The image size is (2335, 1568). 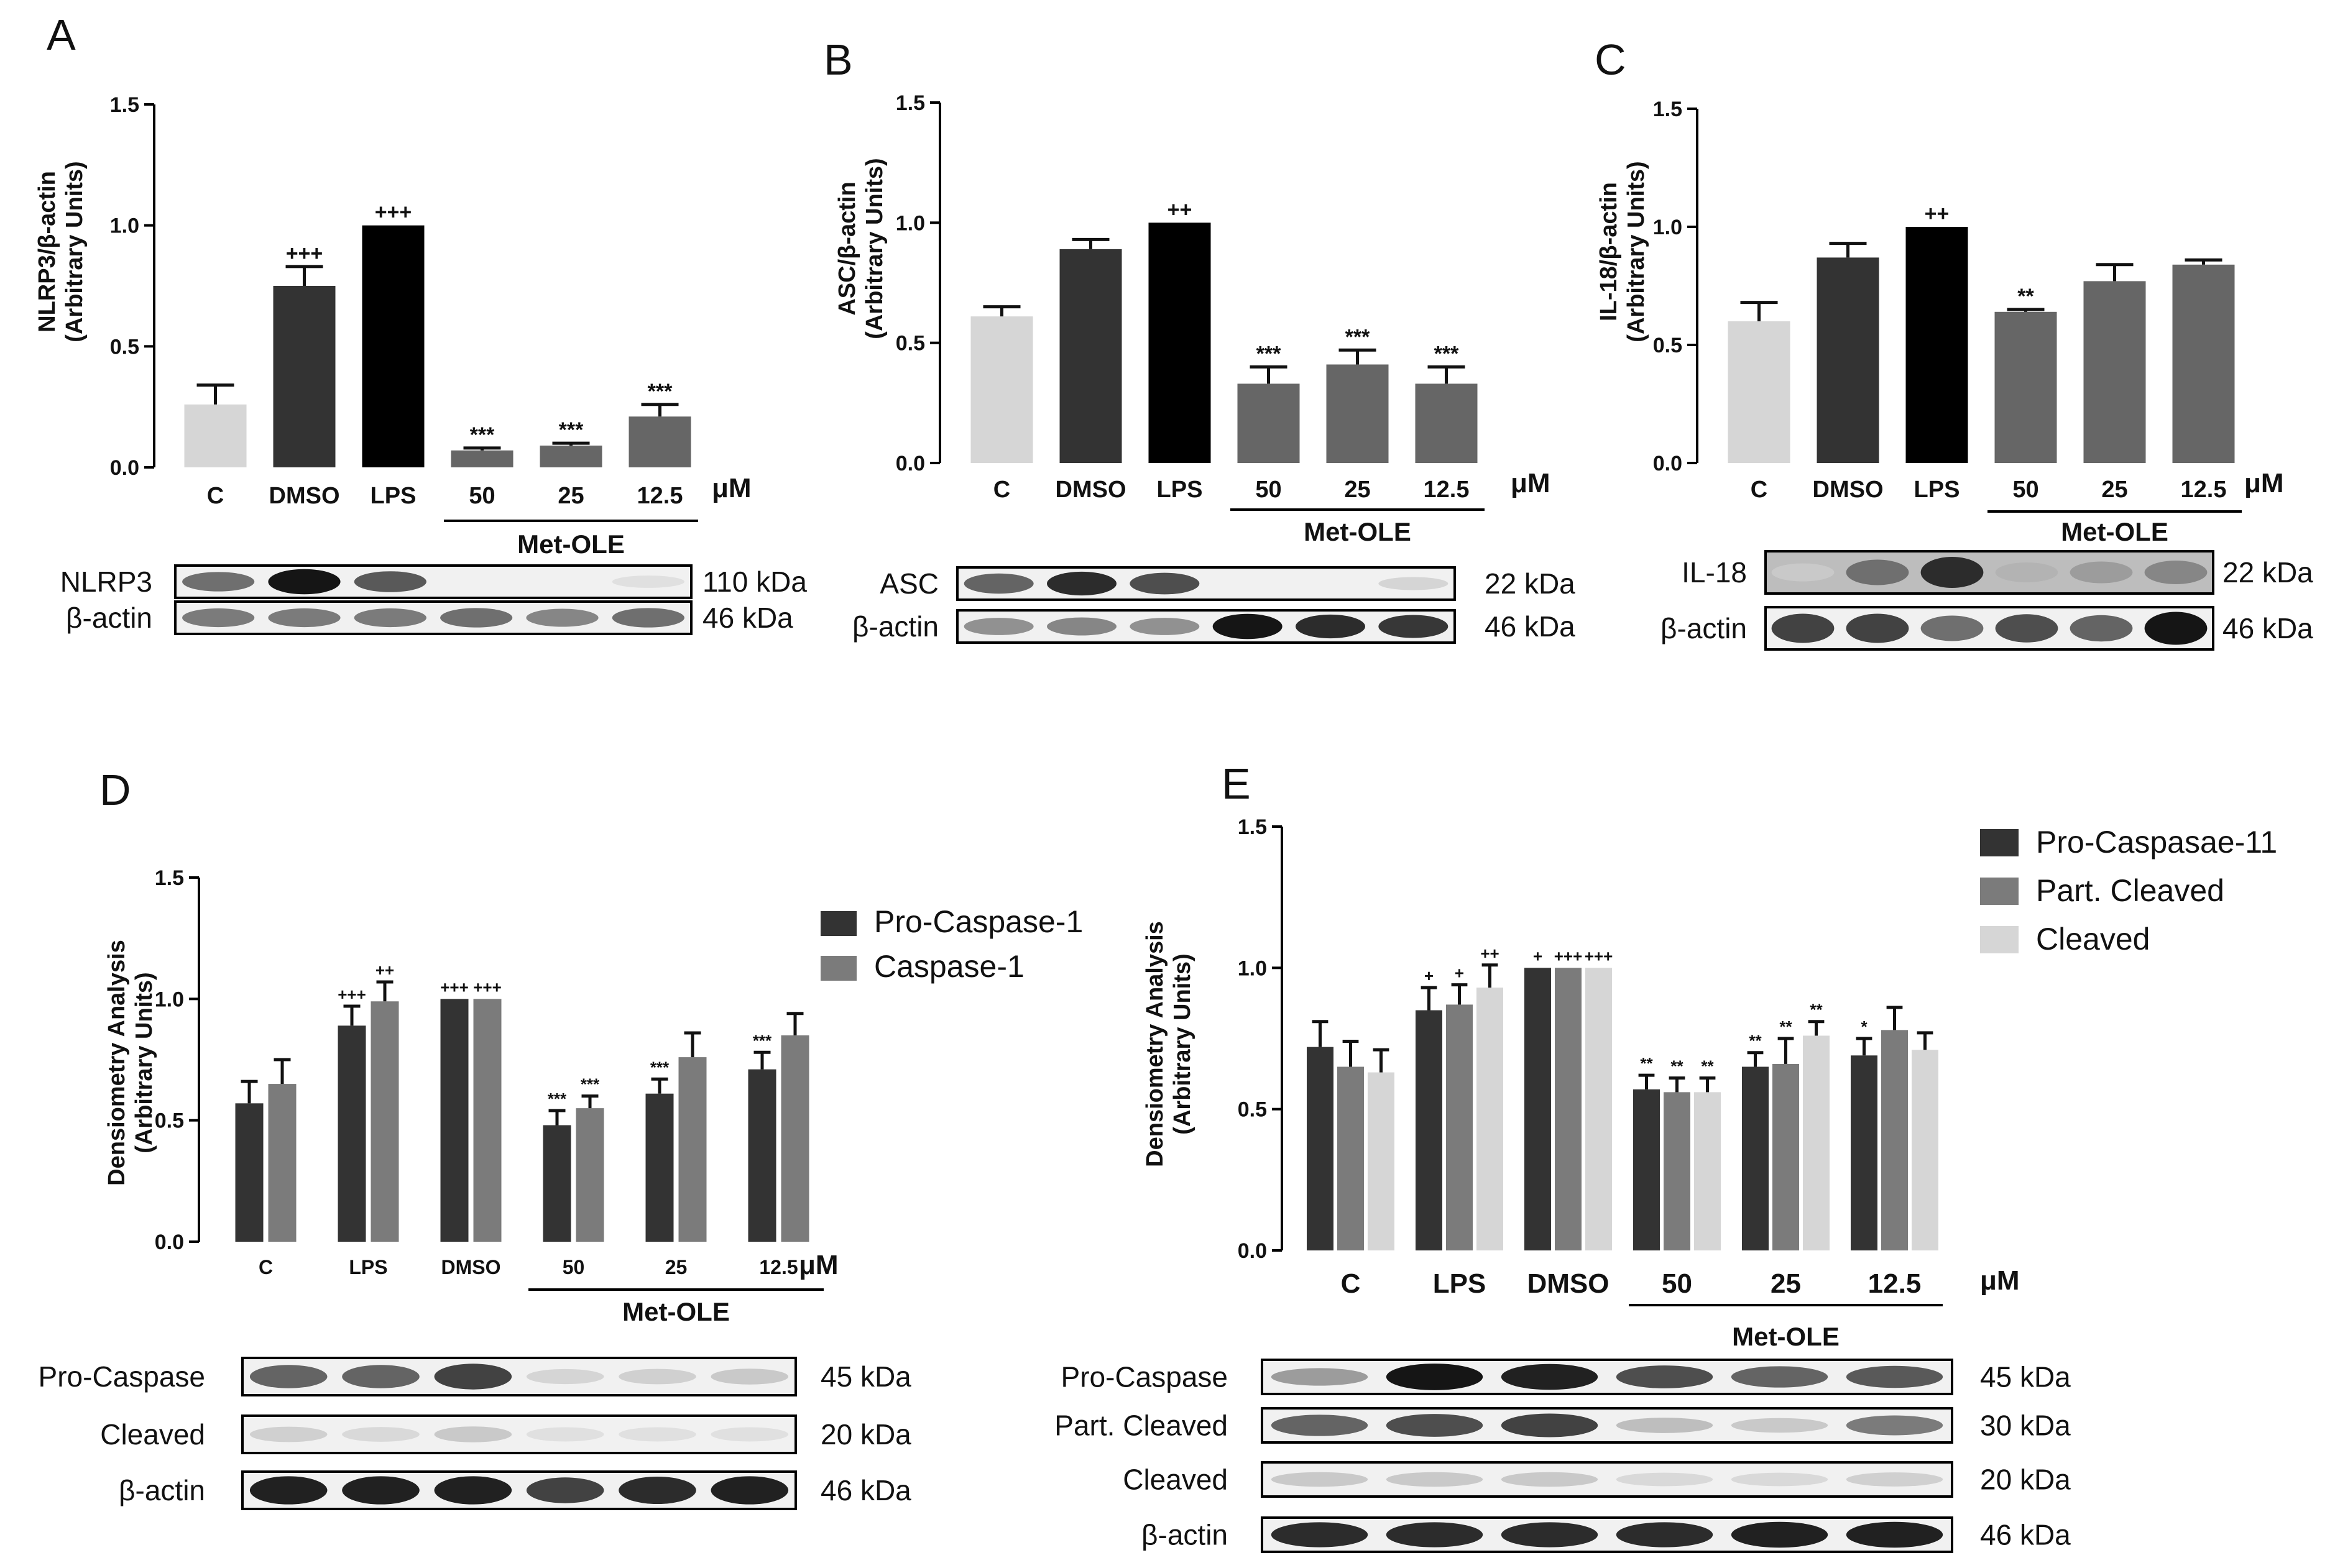 I want to click on x-tick-label: LPS, so click(x=1459, y=1283).